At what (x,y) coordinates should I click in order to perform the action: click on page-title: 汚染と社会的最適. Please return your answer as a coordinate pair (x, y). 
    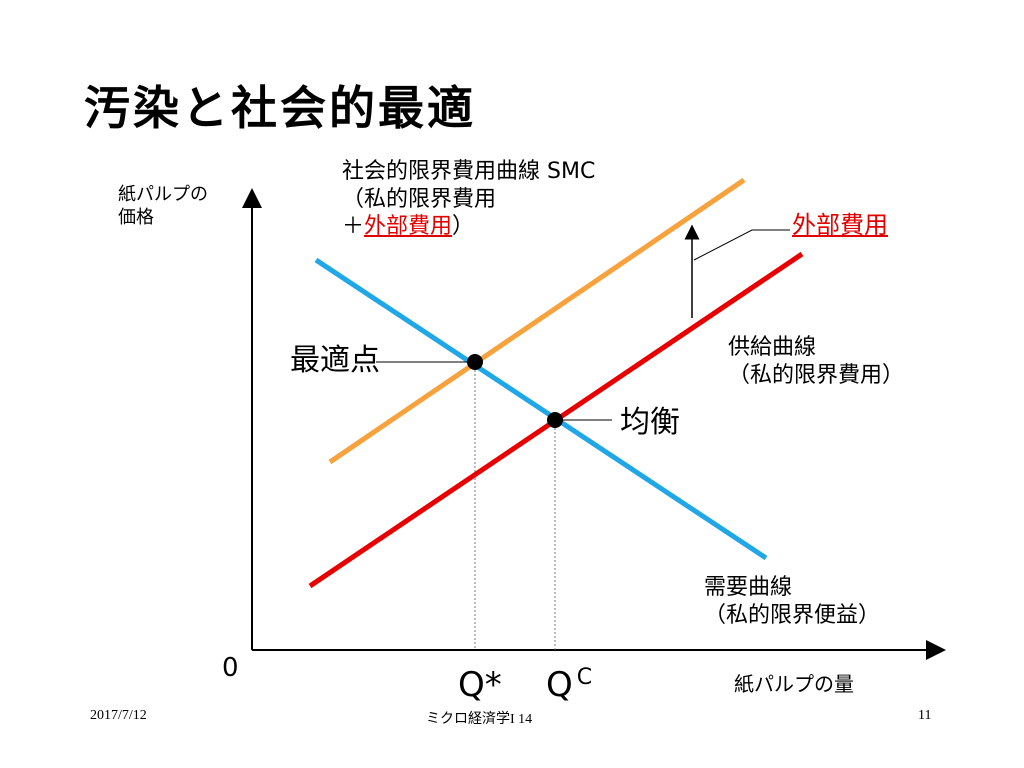
    Looking at the image, I should click on (280, 108).